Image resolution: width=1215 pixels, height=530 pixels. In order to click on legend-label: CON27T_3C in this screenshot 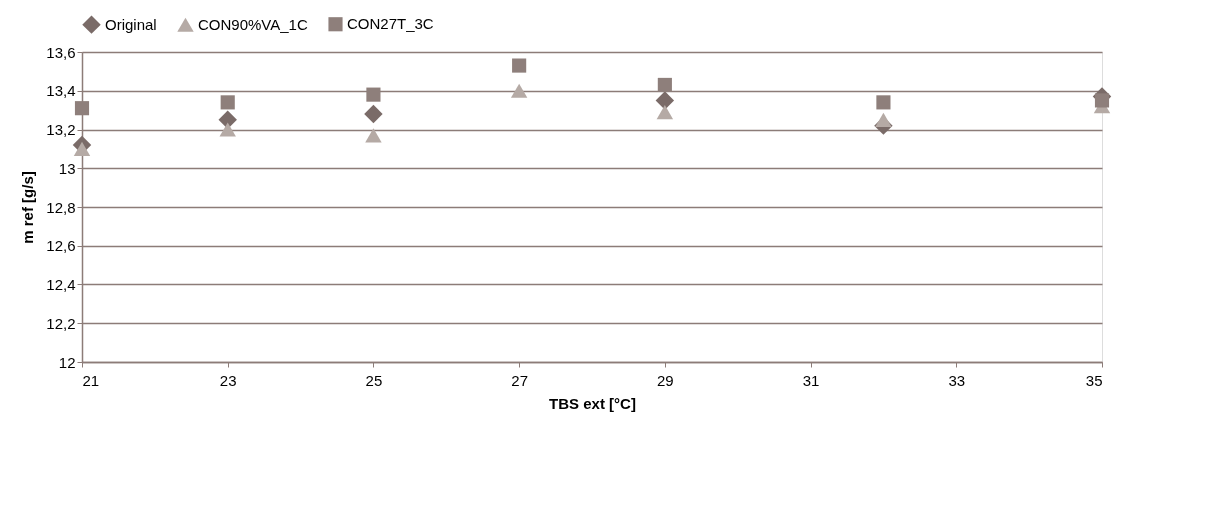, I will do `click(390, 24)`.